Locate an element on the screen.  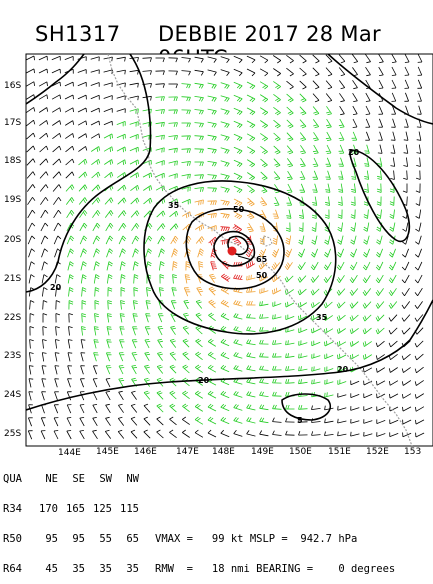
column-header: SW is located at coordinates (98, 479).